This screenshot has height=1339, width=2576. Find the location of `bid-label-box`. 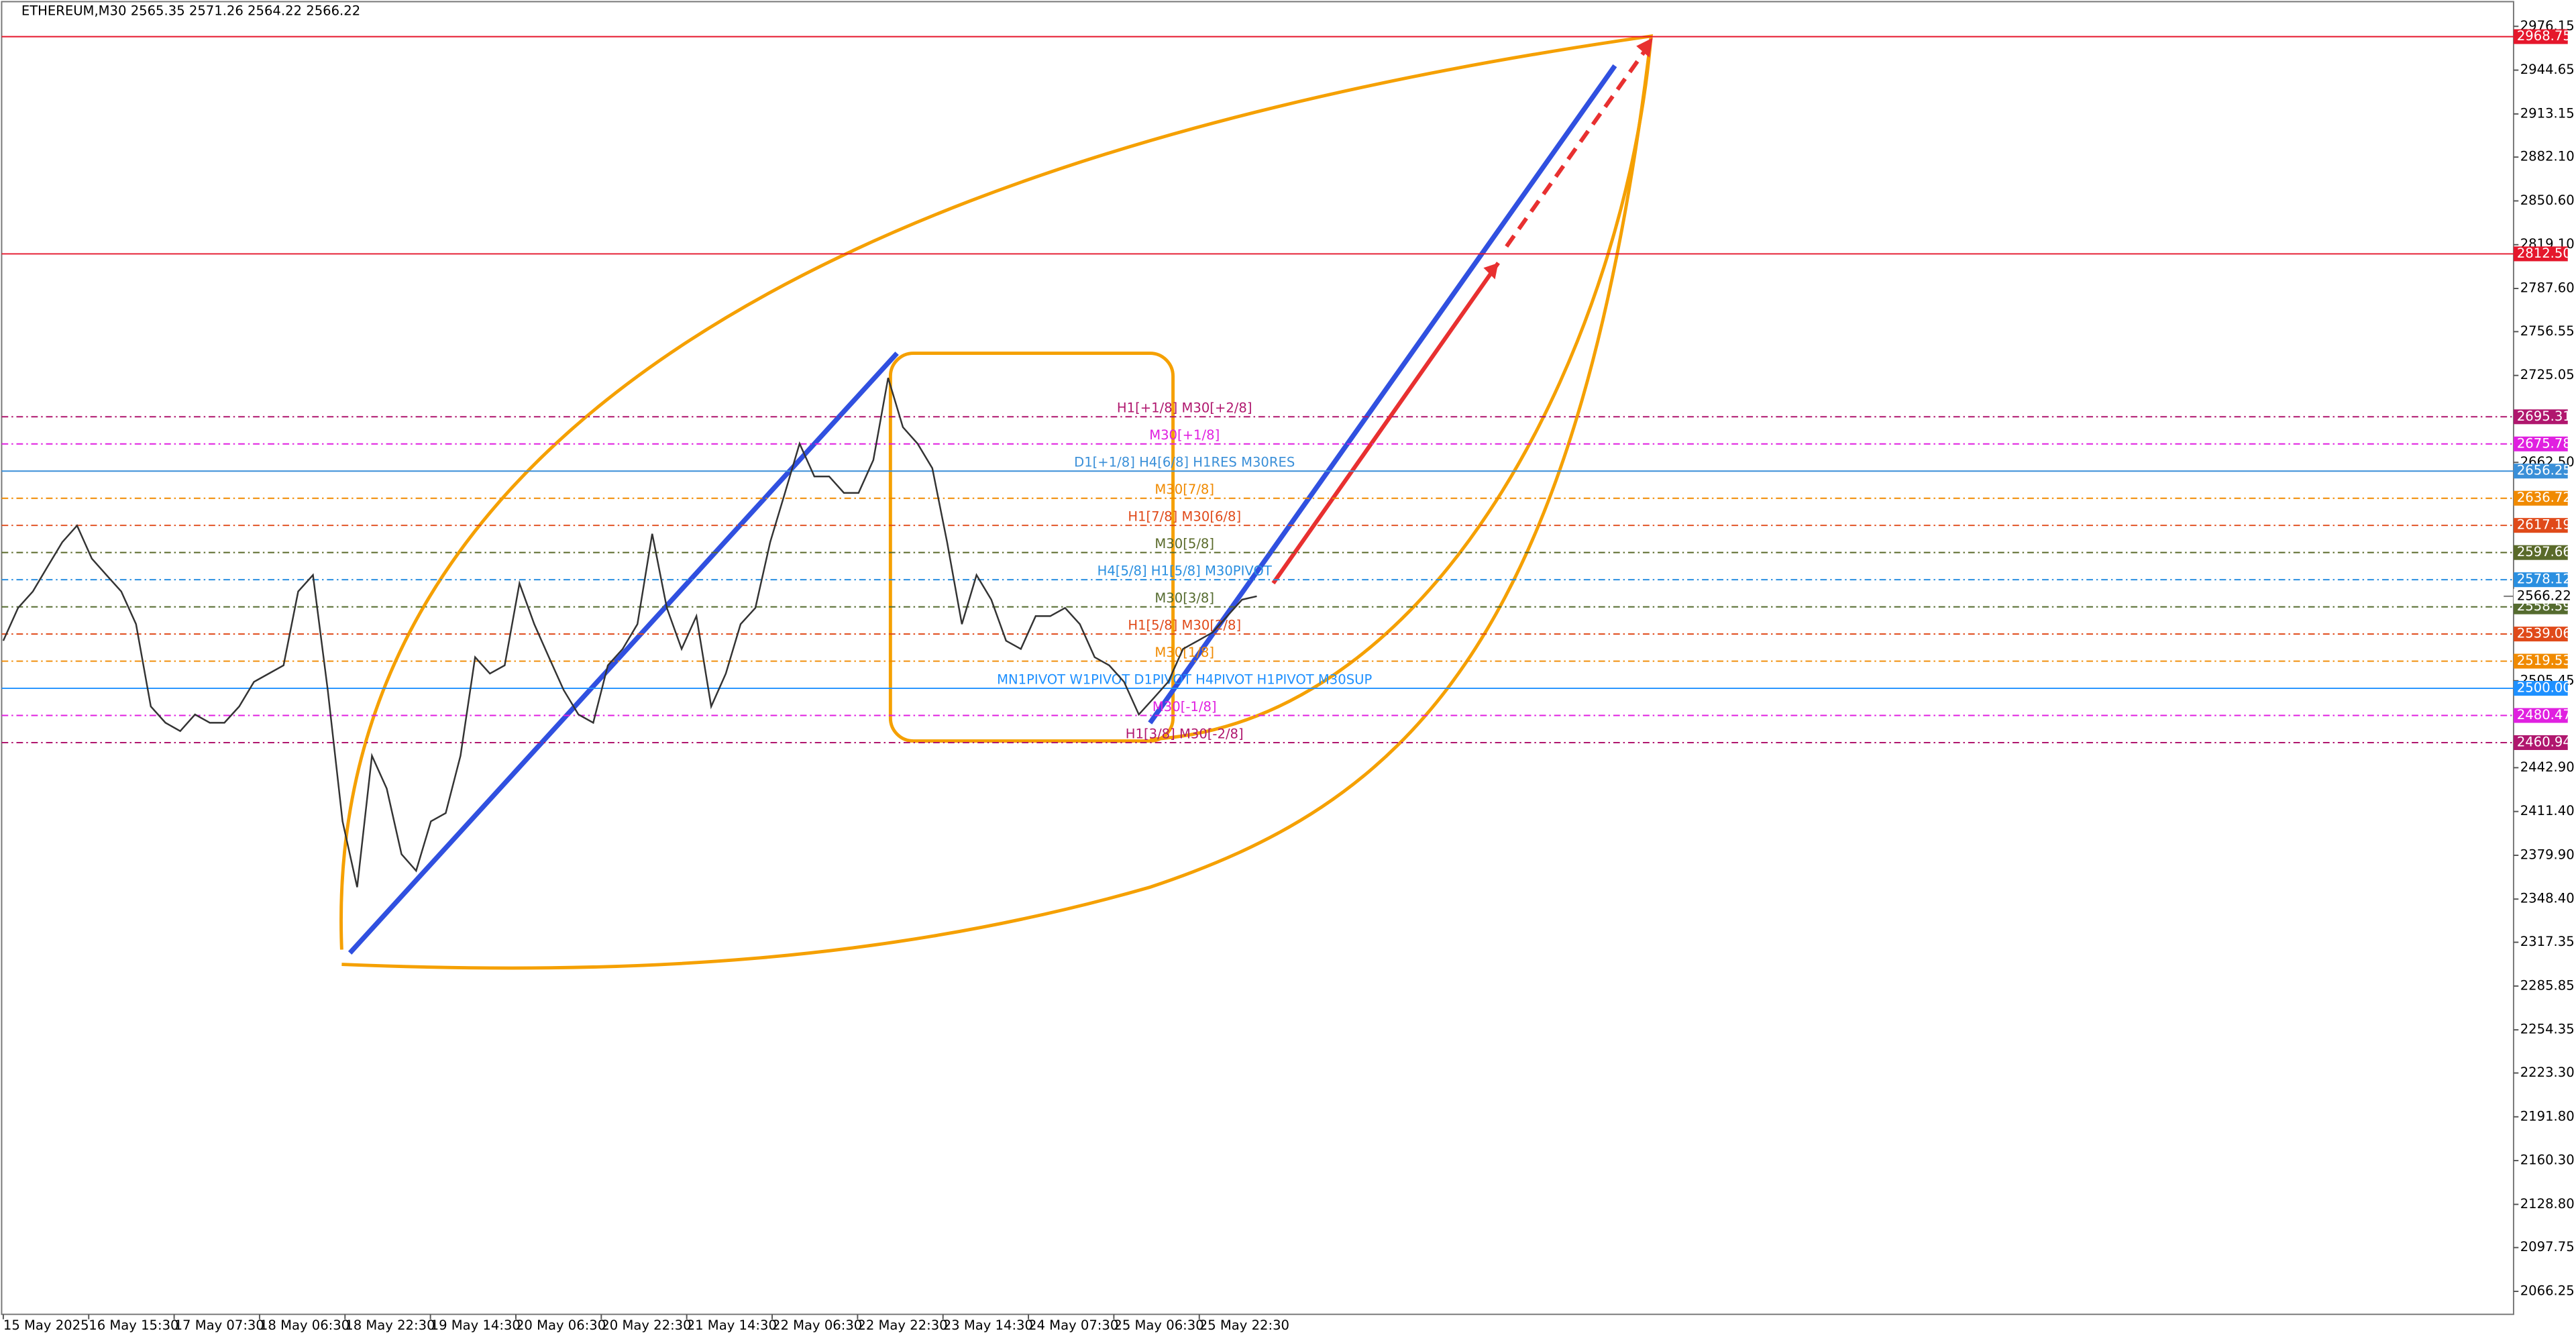

bid-label-box is located at coordinates (2540, 596).